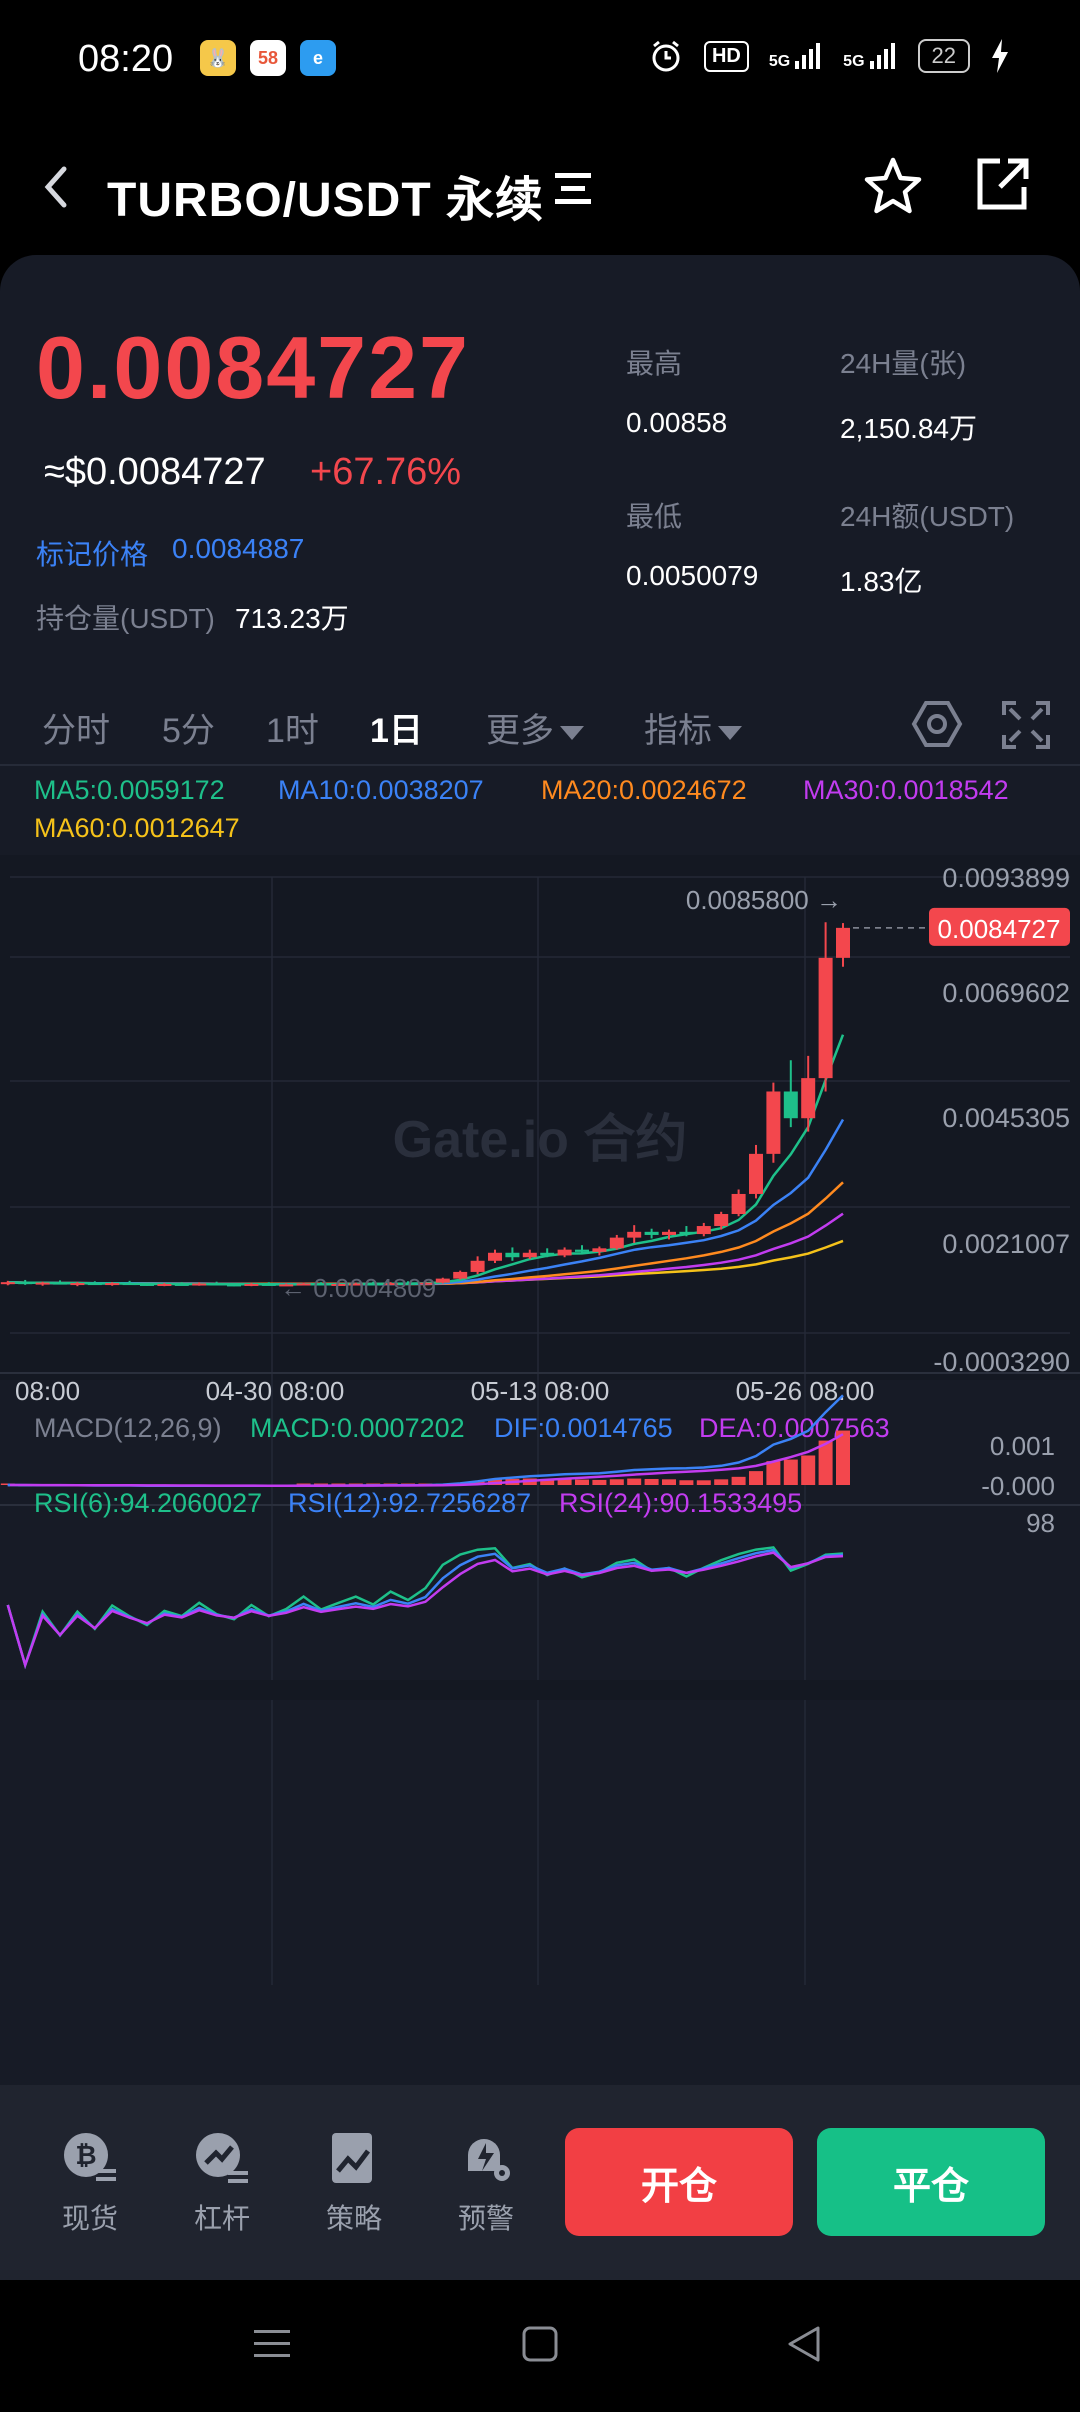 The image size is (1080, 2412). Describe the element at coordinates (679, 2182) in the screenshot. I see `open-position-button: 开仓` at that location.